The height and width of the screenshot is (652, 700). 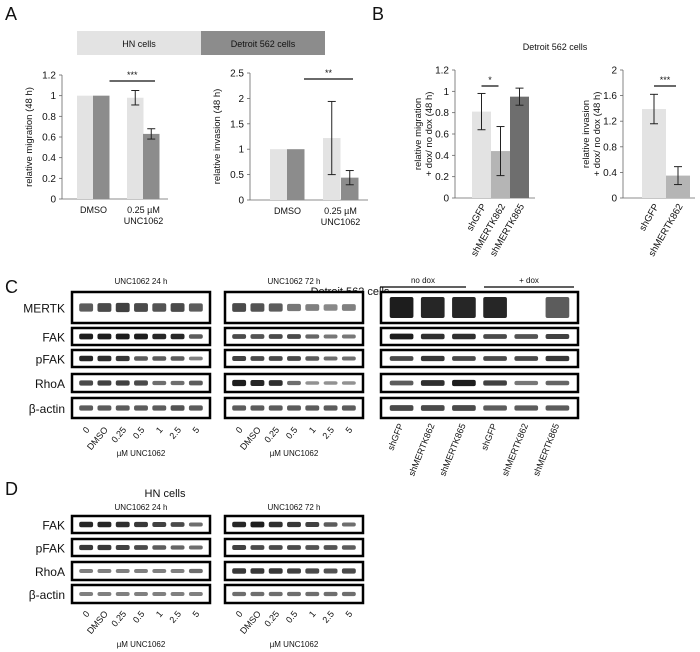 What do you see at coordinates (446, 92) in the screenshot?
I see `y-tick-label: 1` at bounding box center [446, 92].